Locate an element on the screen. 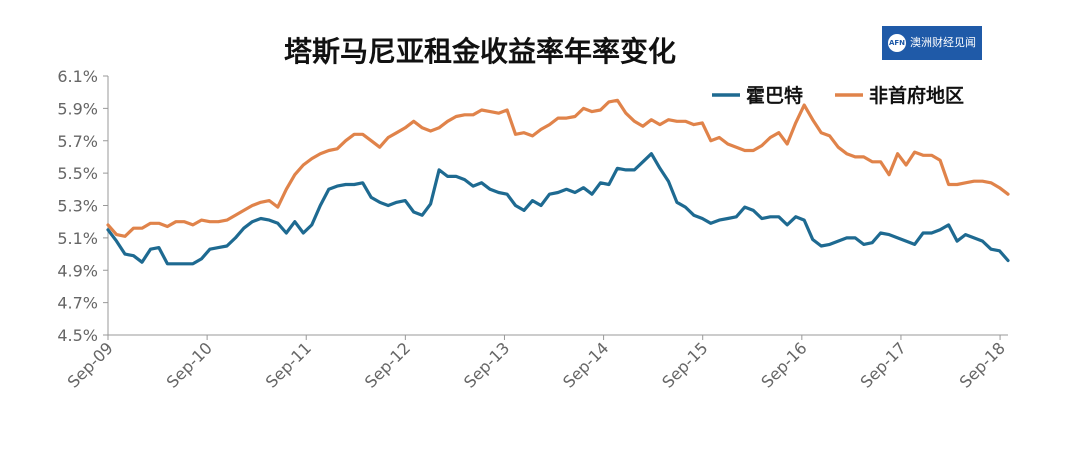 This screenshot has height=456, width=1080. y-tick-label: 5.5% is located at coordinates (77, 173).